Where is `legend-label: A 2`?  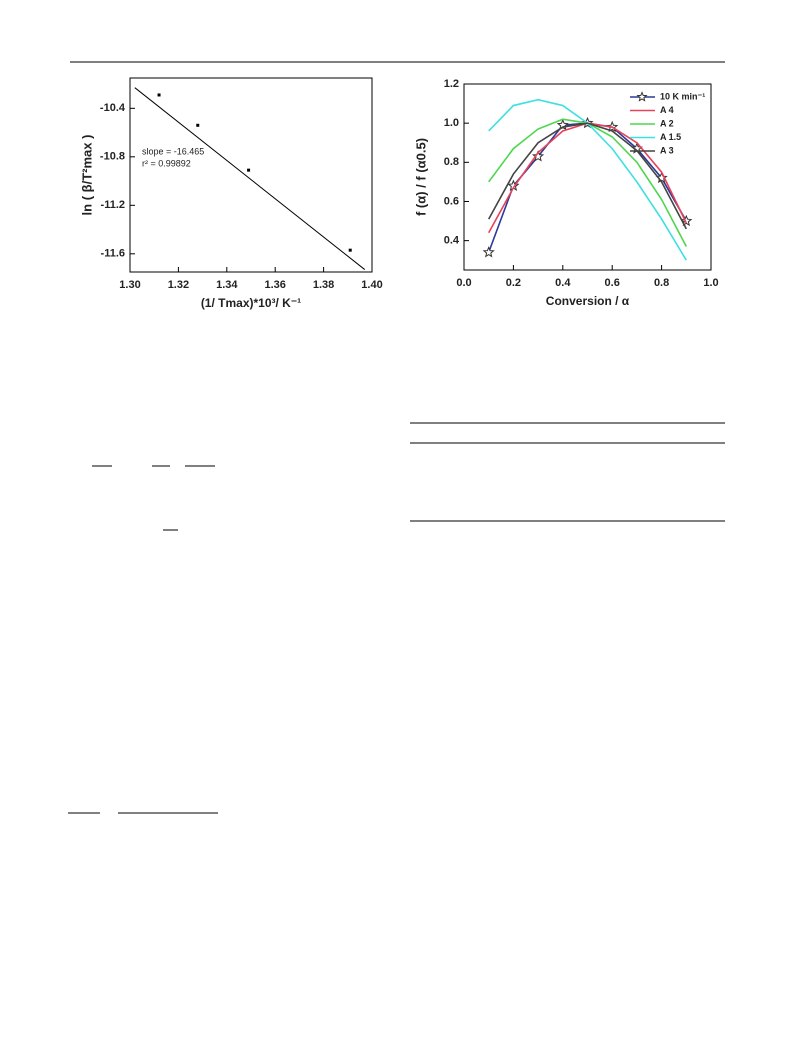 legend-label: A 2 is located at coordinates (667, 123).